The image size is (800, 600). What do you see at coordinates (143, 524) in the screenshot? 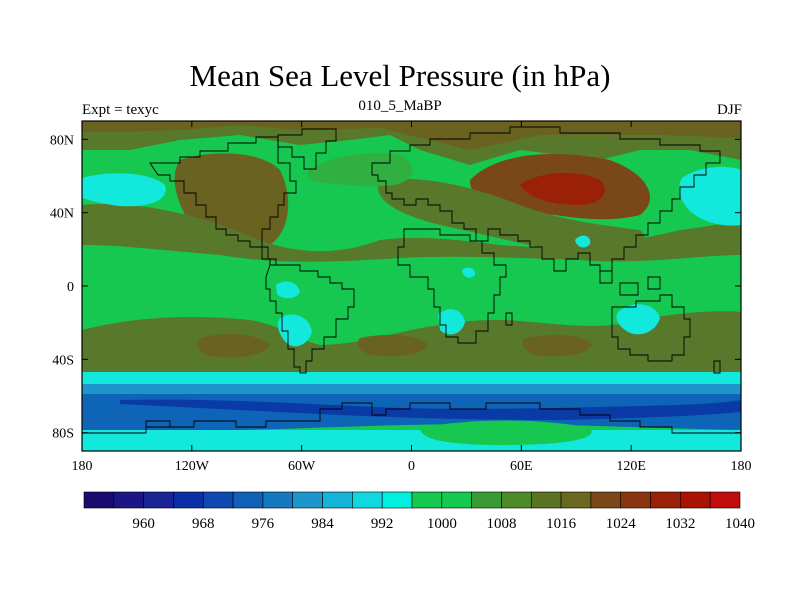
I see `colorbar-label: 960` at bounding box center [143, 524].